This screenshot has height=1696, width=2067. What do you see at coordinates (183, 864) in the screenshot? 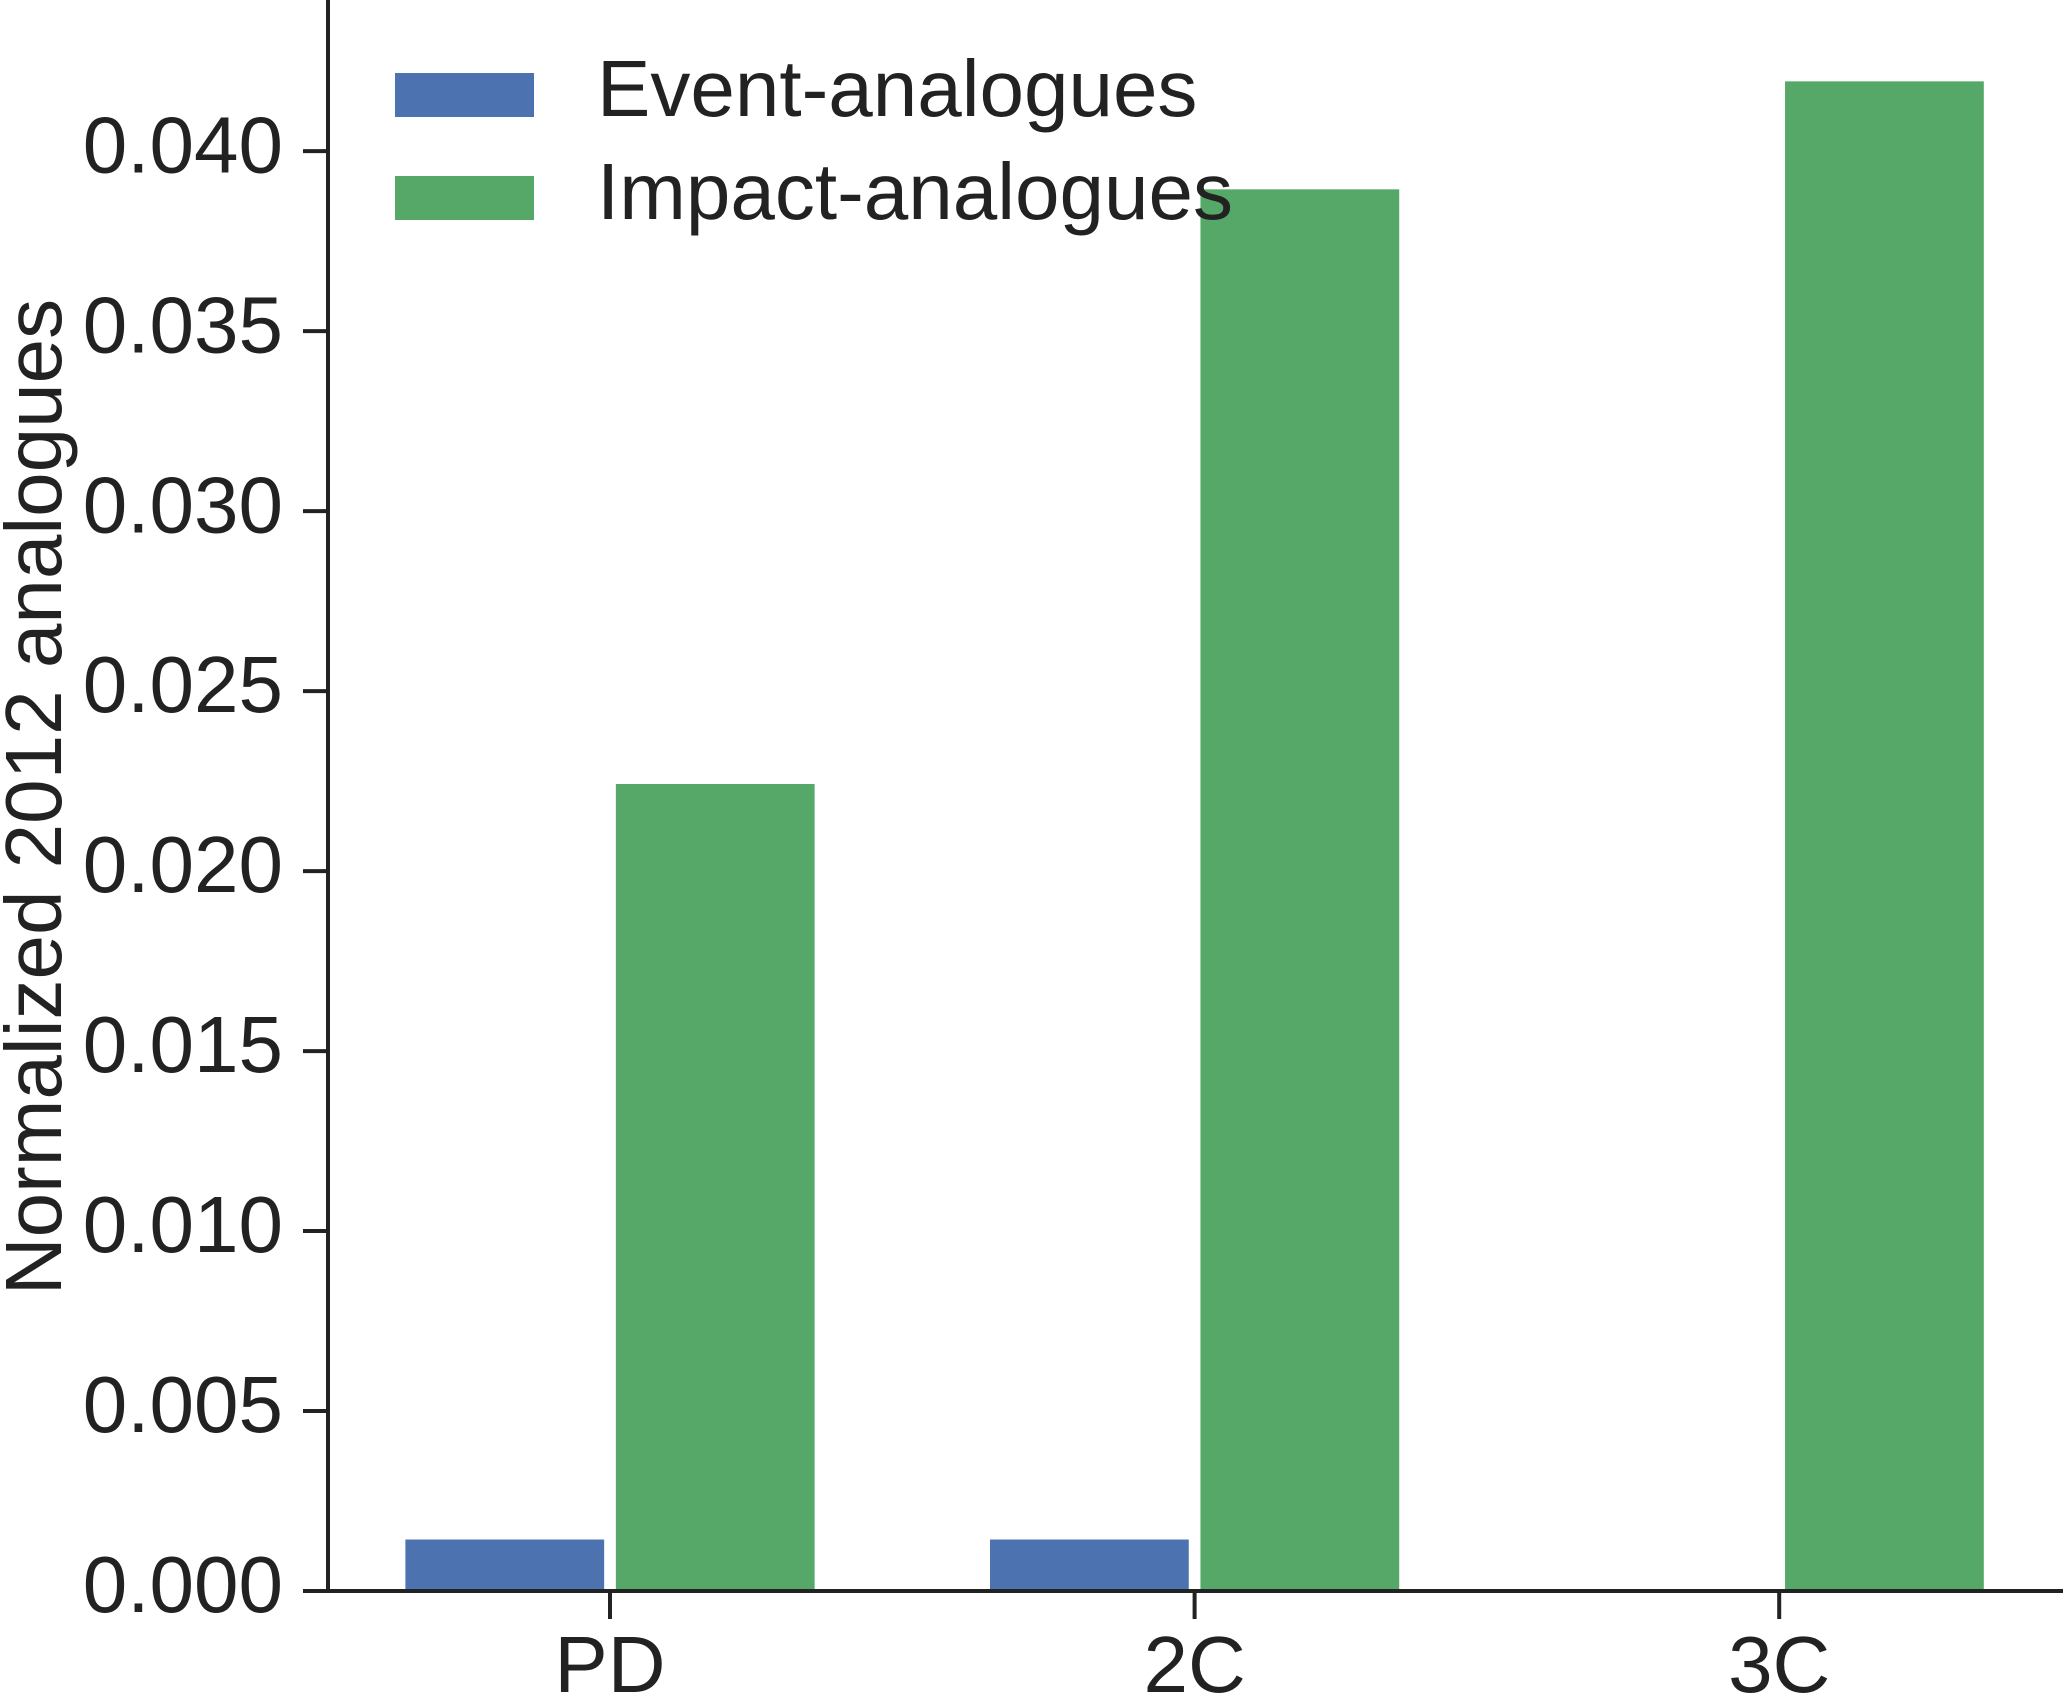
I see `y-tick-label: 0.020` at bounding box center [183, 864].